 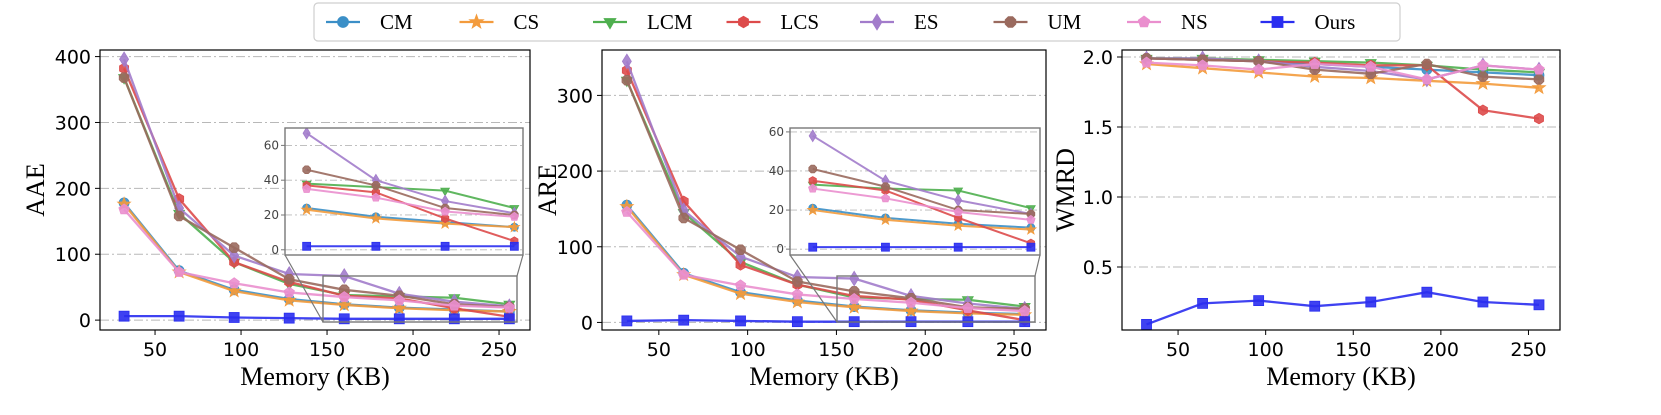 I want to click on inset-are: 0 20 40 60, so click(x=905, y=224).